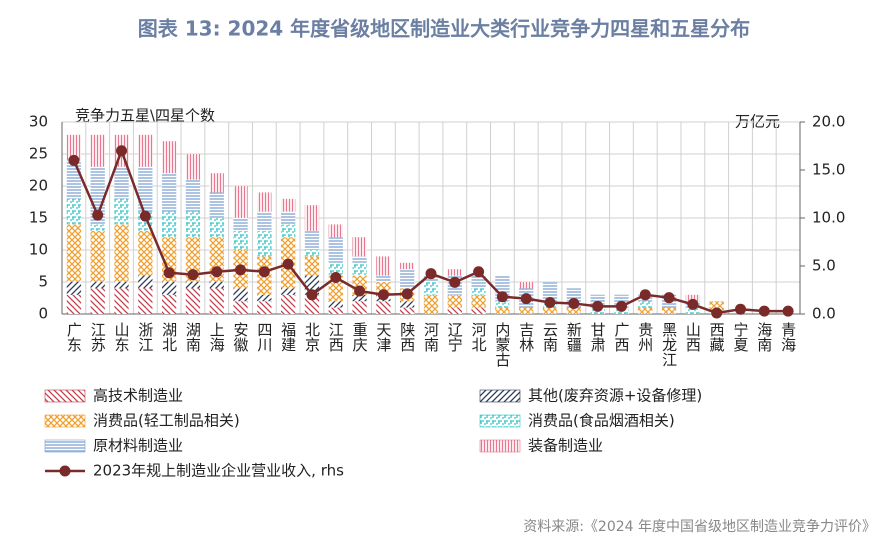  I want to click on x-tick-label: 湖北, so click(169, 337).